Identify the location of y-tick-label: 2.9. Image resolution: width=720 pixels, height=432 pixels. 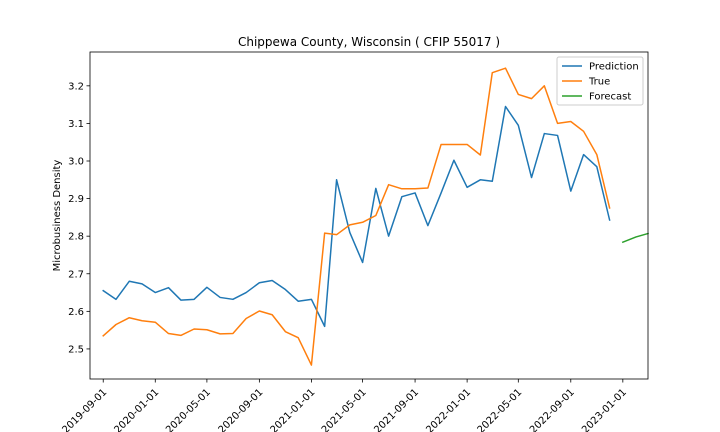
(76, 199).